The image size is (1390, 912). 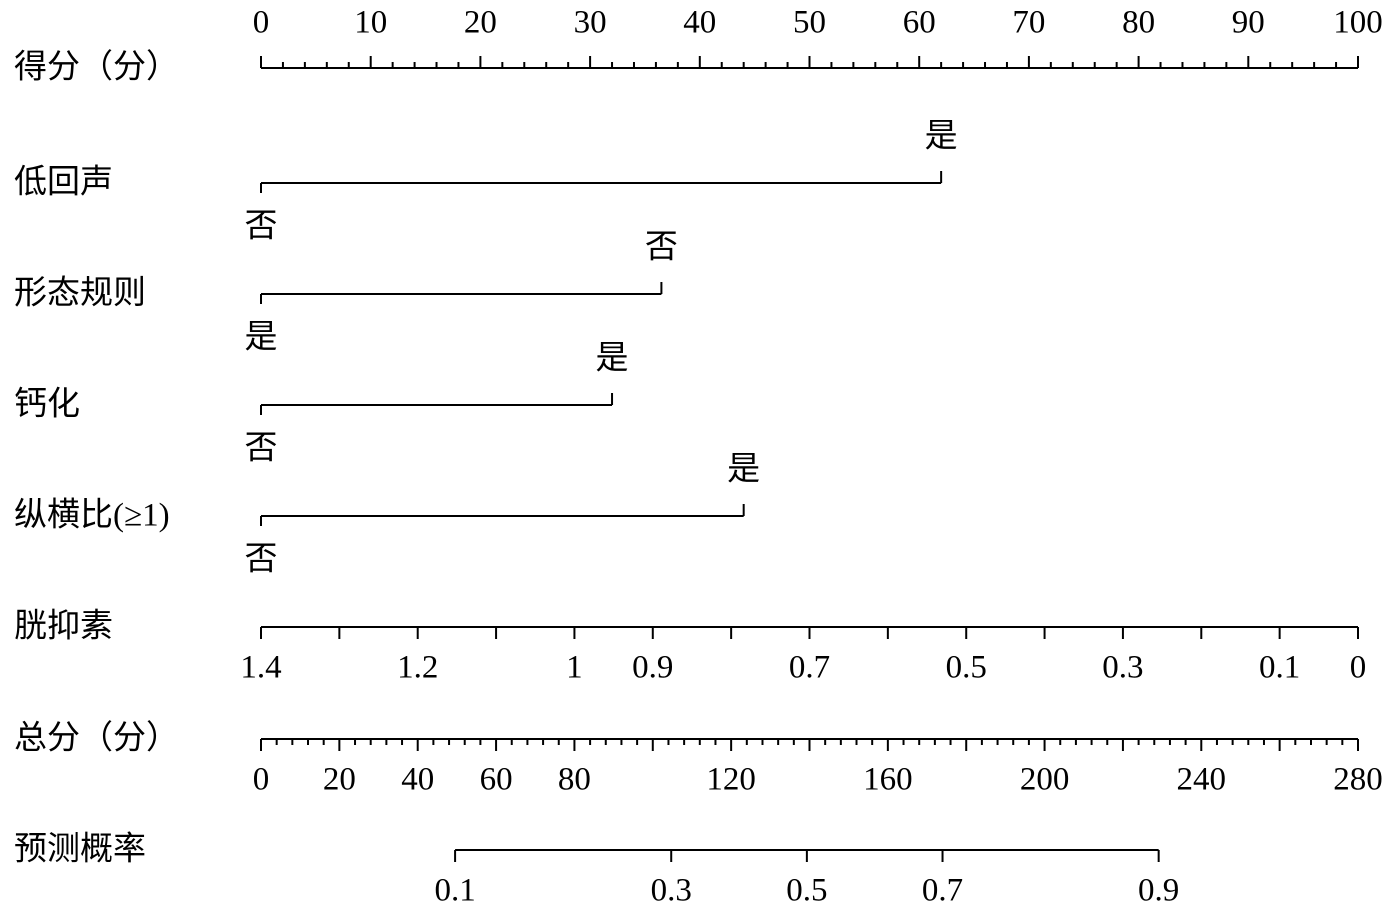 I want to click on tick-label: 50, so click(x=809, y=23).